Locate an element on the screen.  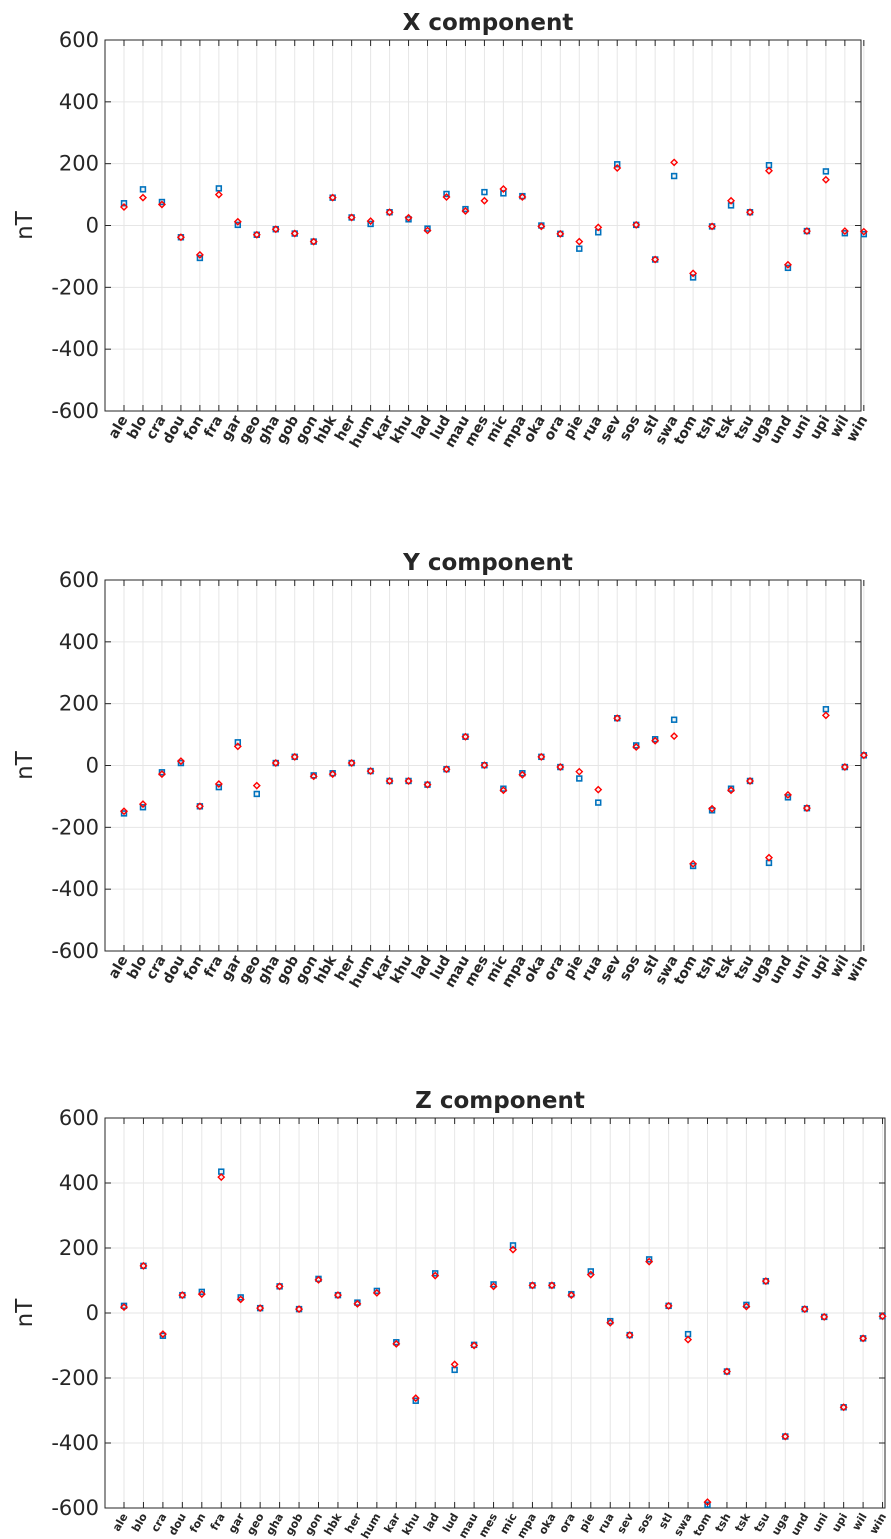
x-tick-label: geo is located at coordinates (255, 1524).